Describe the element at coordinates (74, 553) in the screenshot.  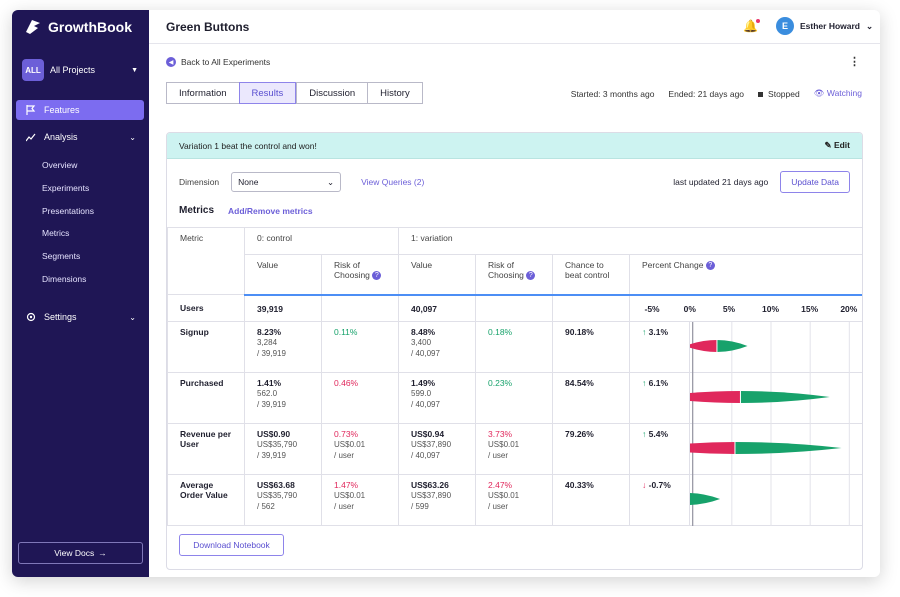
I see `view-docs-label: View Docs` at that location.